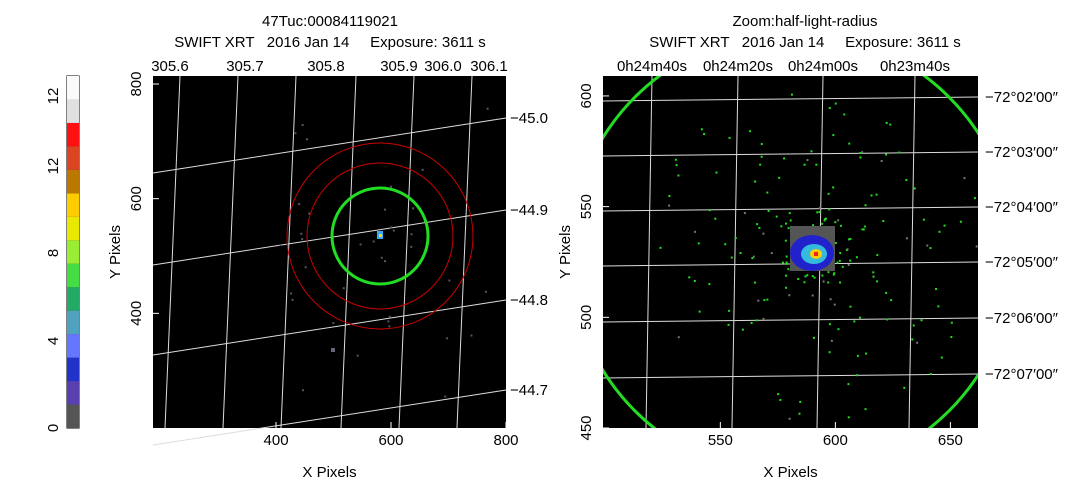  I want to click on circle, so click(380, 236).